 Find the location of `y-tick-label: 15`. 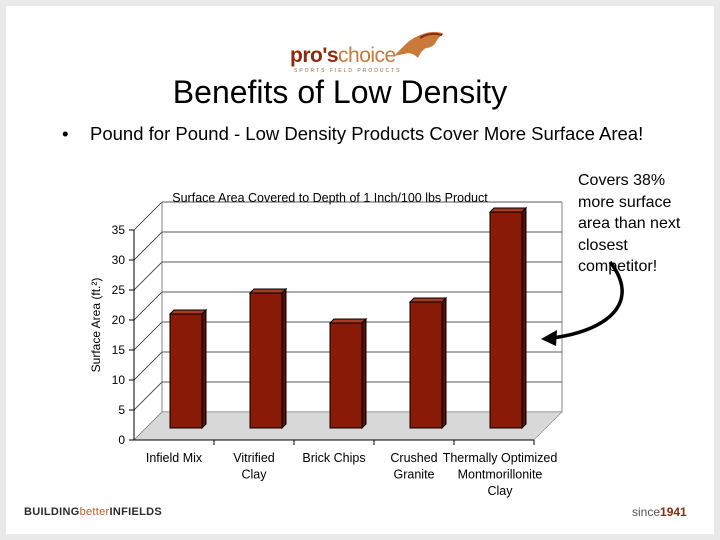

y-tick-label: 15 is located at coordinates (119, 350).